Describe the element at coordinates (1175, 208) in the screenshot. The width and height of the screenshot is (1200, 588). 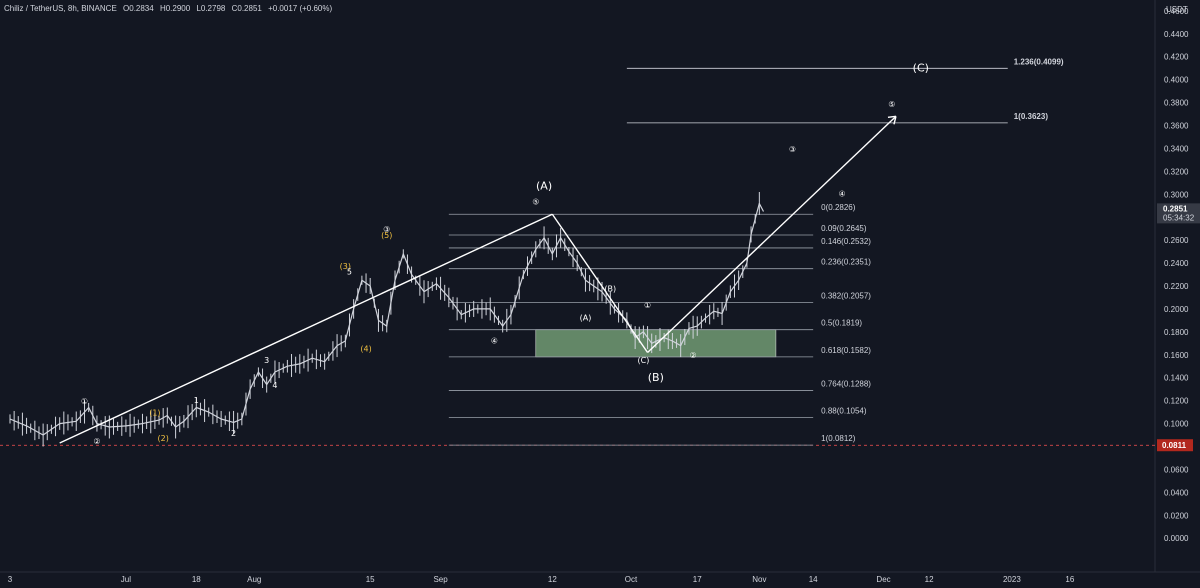
I see `last-price-value: 0.2851` at that location.